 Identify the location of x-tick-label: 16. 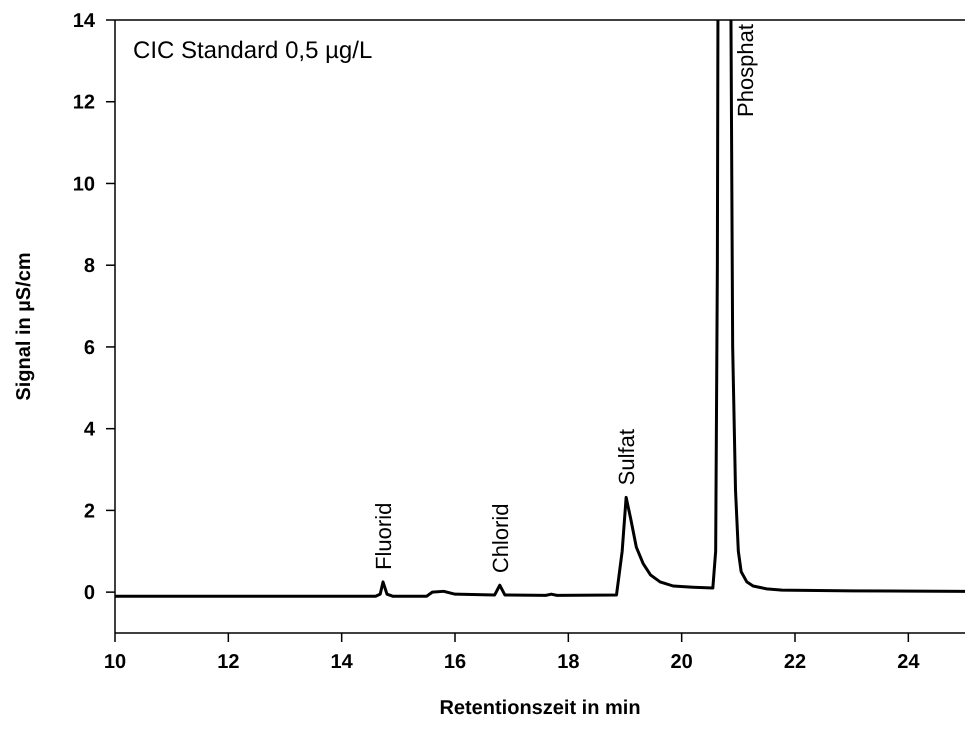
(455, 662).